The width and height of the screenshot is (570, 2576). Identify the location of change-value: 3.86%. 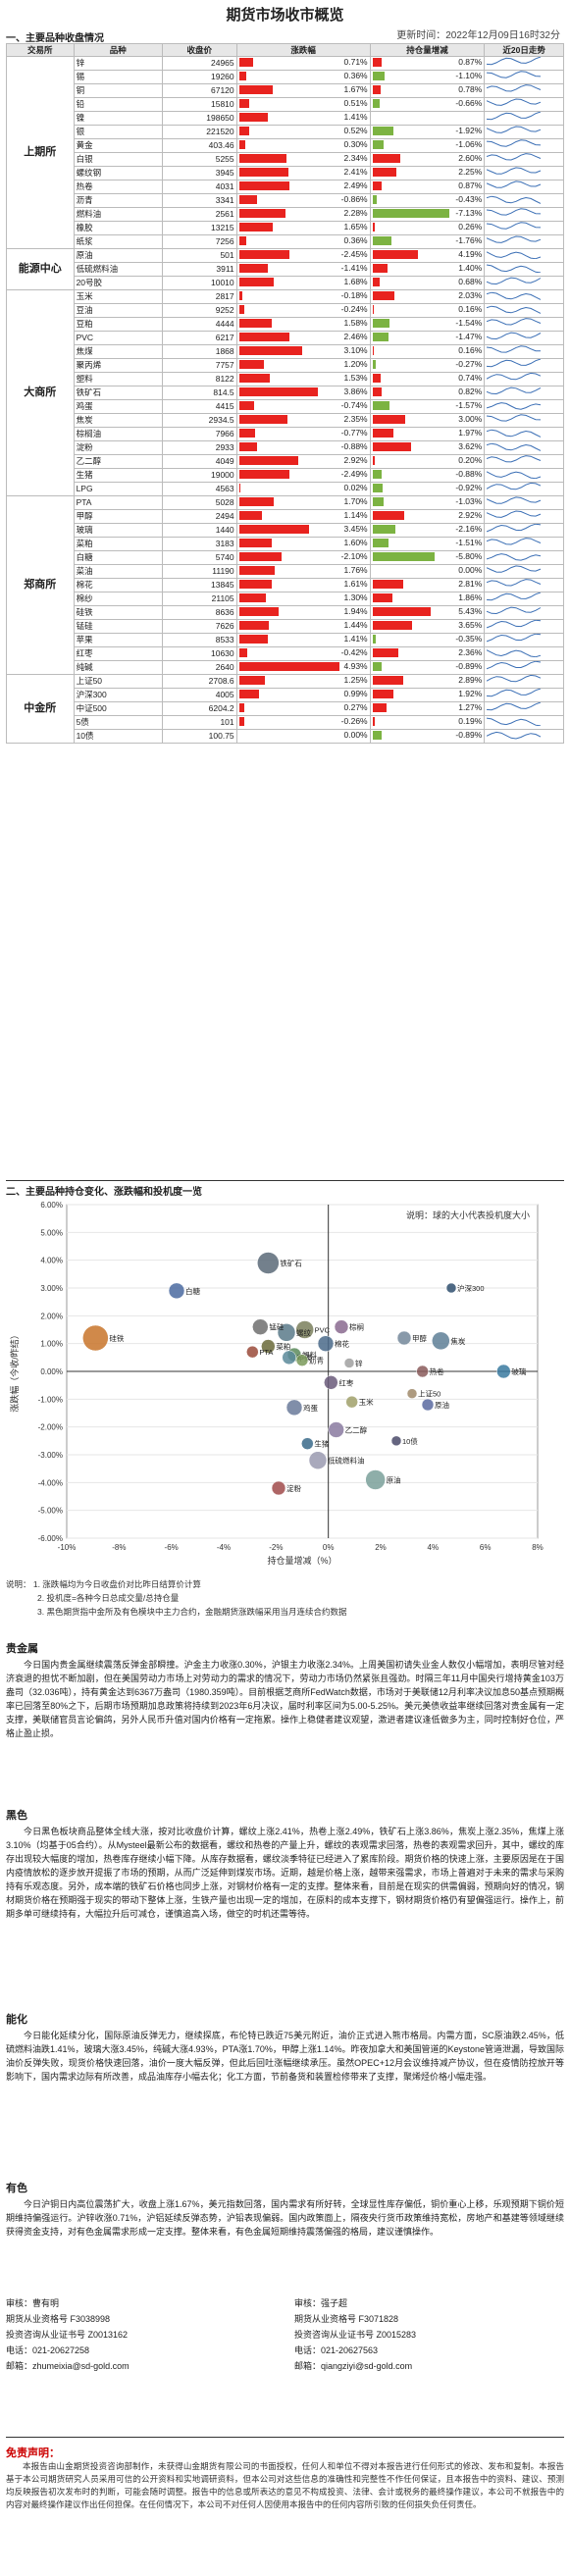
(355, 391).